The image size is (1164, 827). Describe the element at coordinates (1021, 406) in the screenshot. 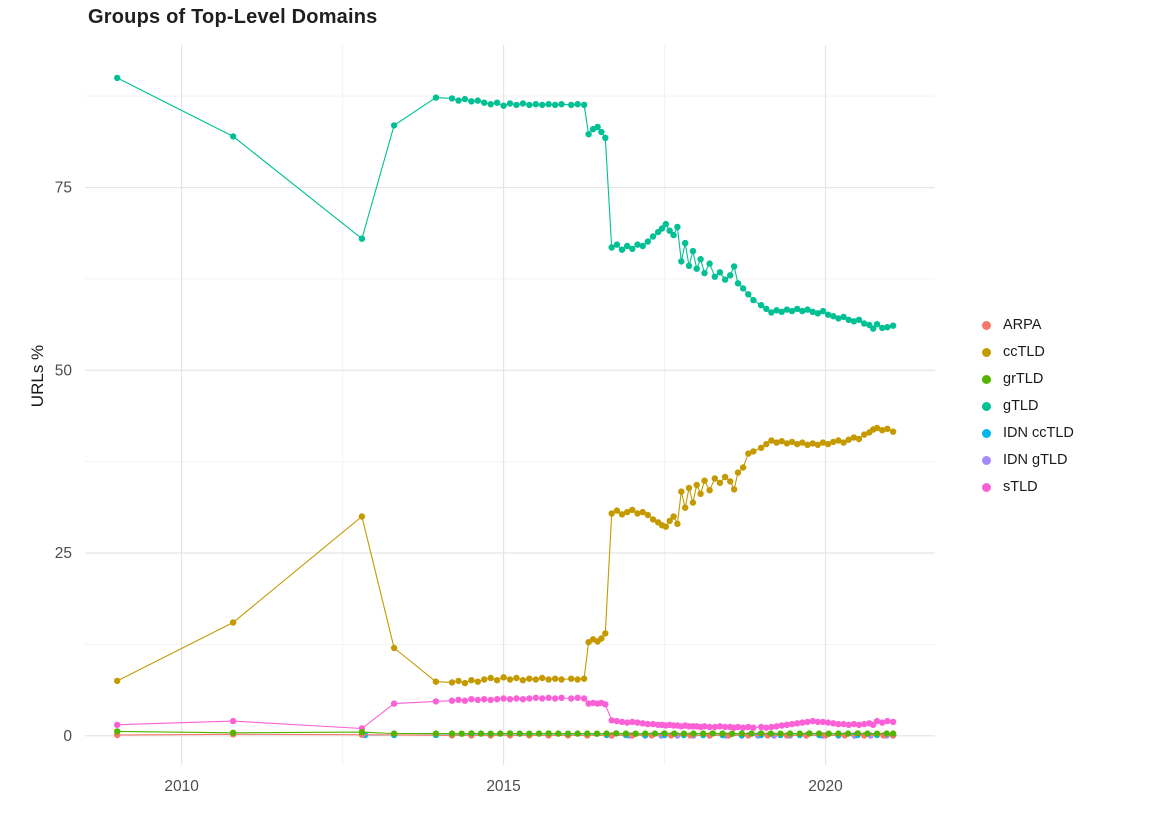

I see `legend-label-gtld: gTLD` at that location.